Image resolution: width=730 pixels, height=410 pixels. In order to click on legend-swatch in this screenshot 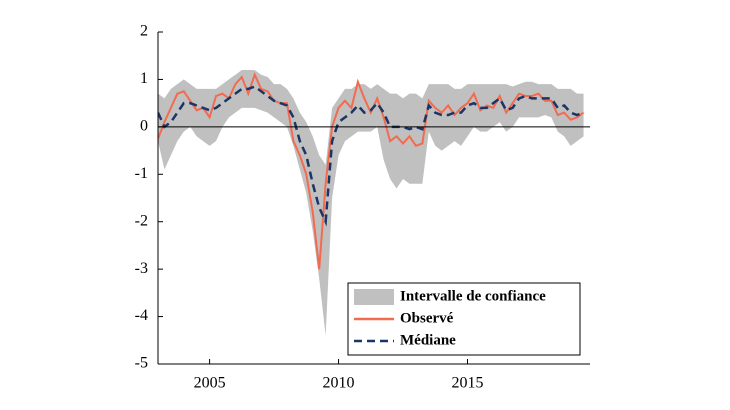, I will do `click(374, 297)`.